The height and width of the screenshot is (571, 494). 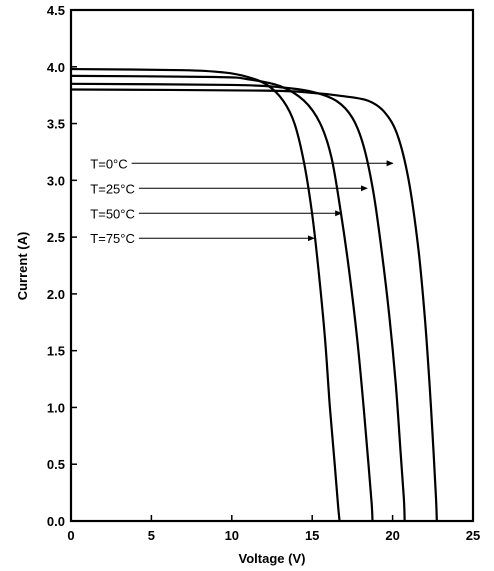 I want to click on annotation-label: T=75°C, so click(x=112, y=238).